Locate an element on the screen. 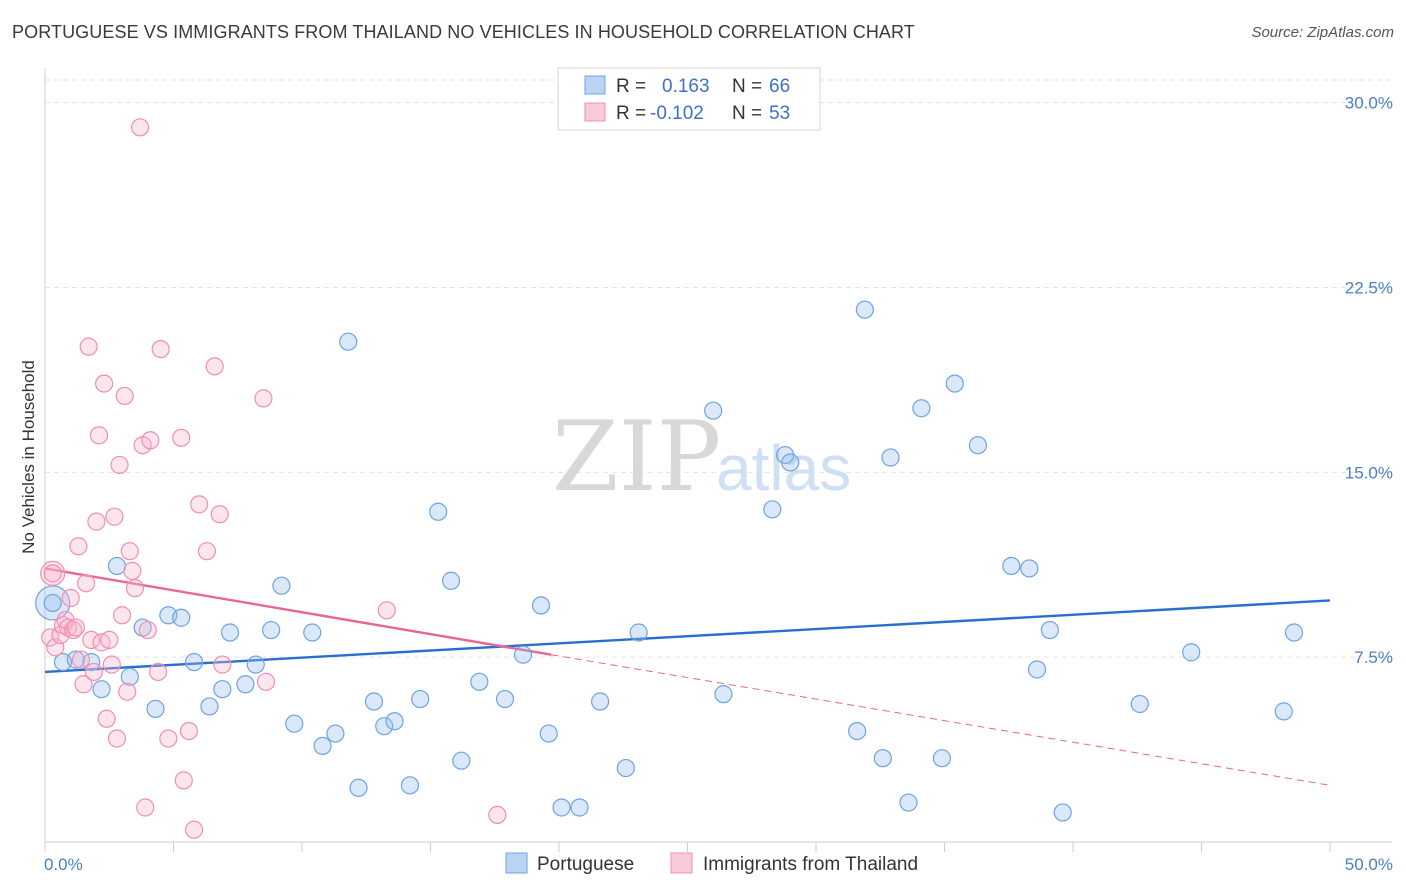 The height and width of the screenshot is (892, 1406). legend-r-label-2: R = is located at coordinates (631, 113).